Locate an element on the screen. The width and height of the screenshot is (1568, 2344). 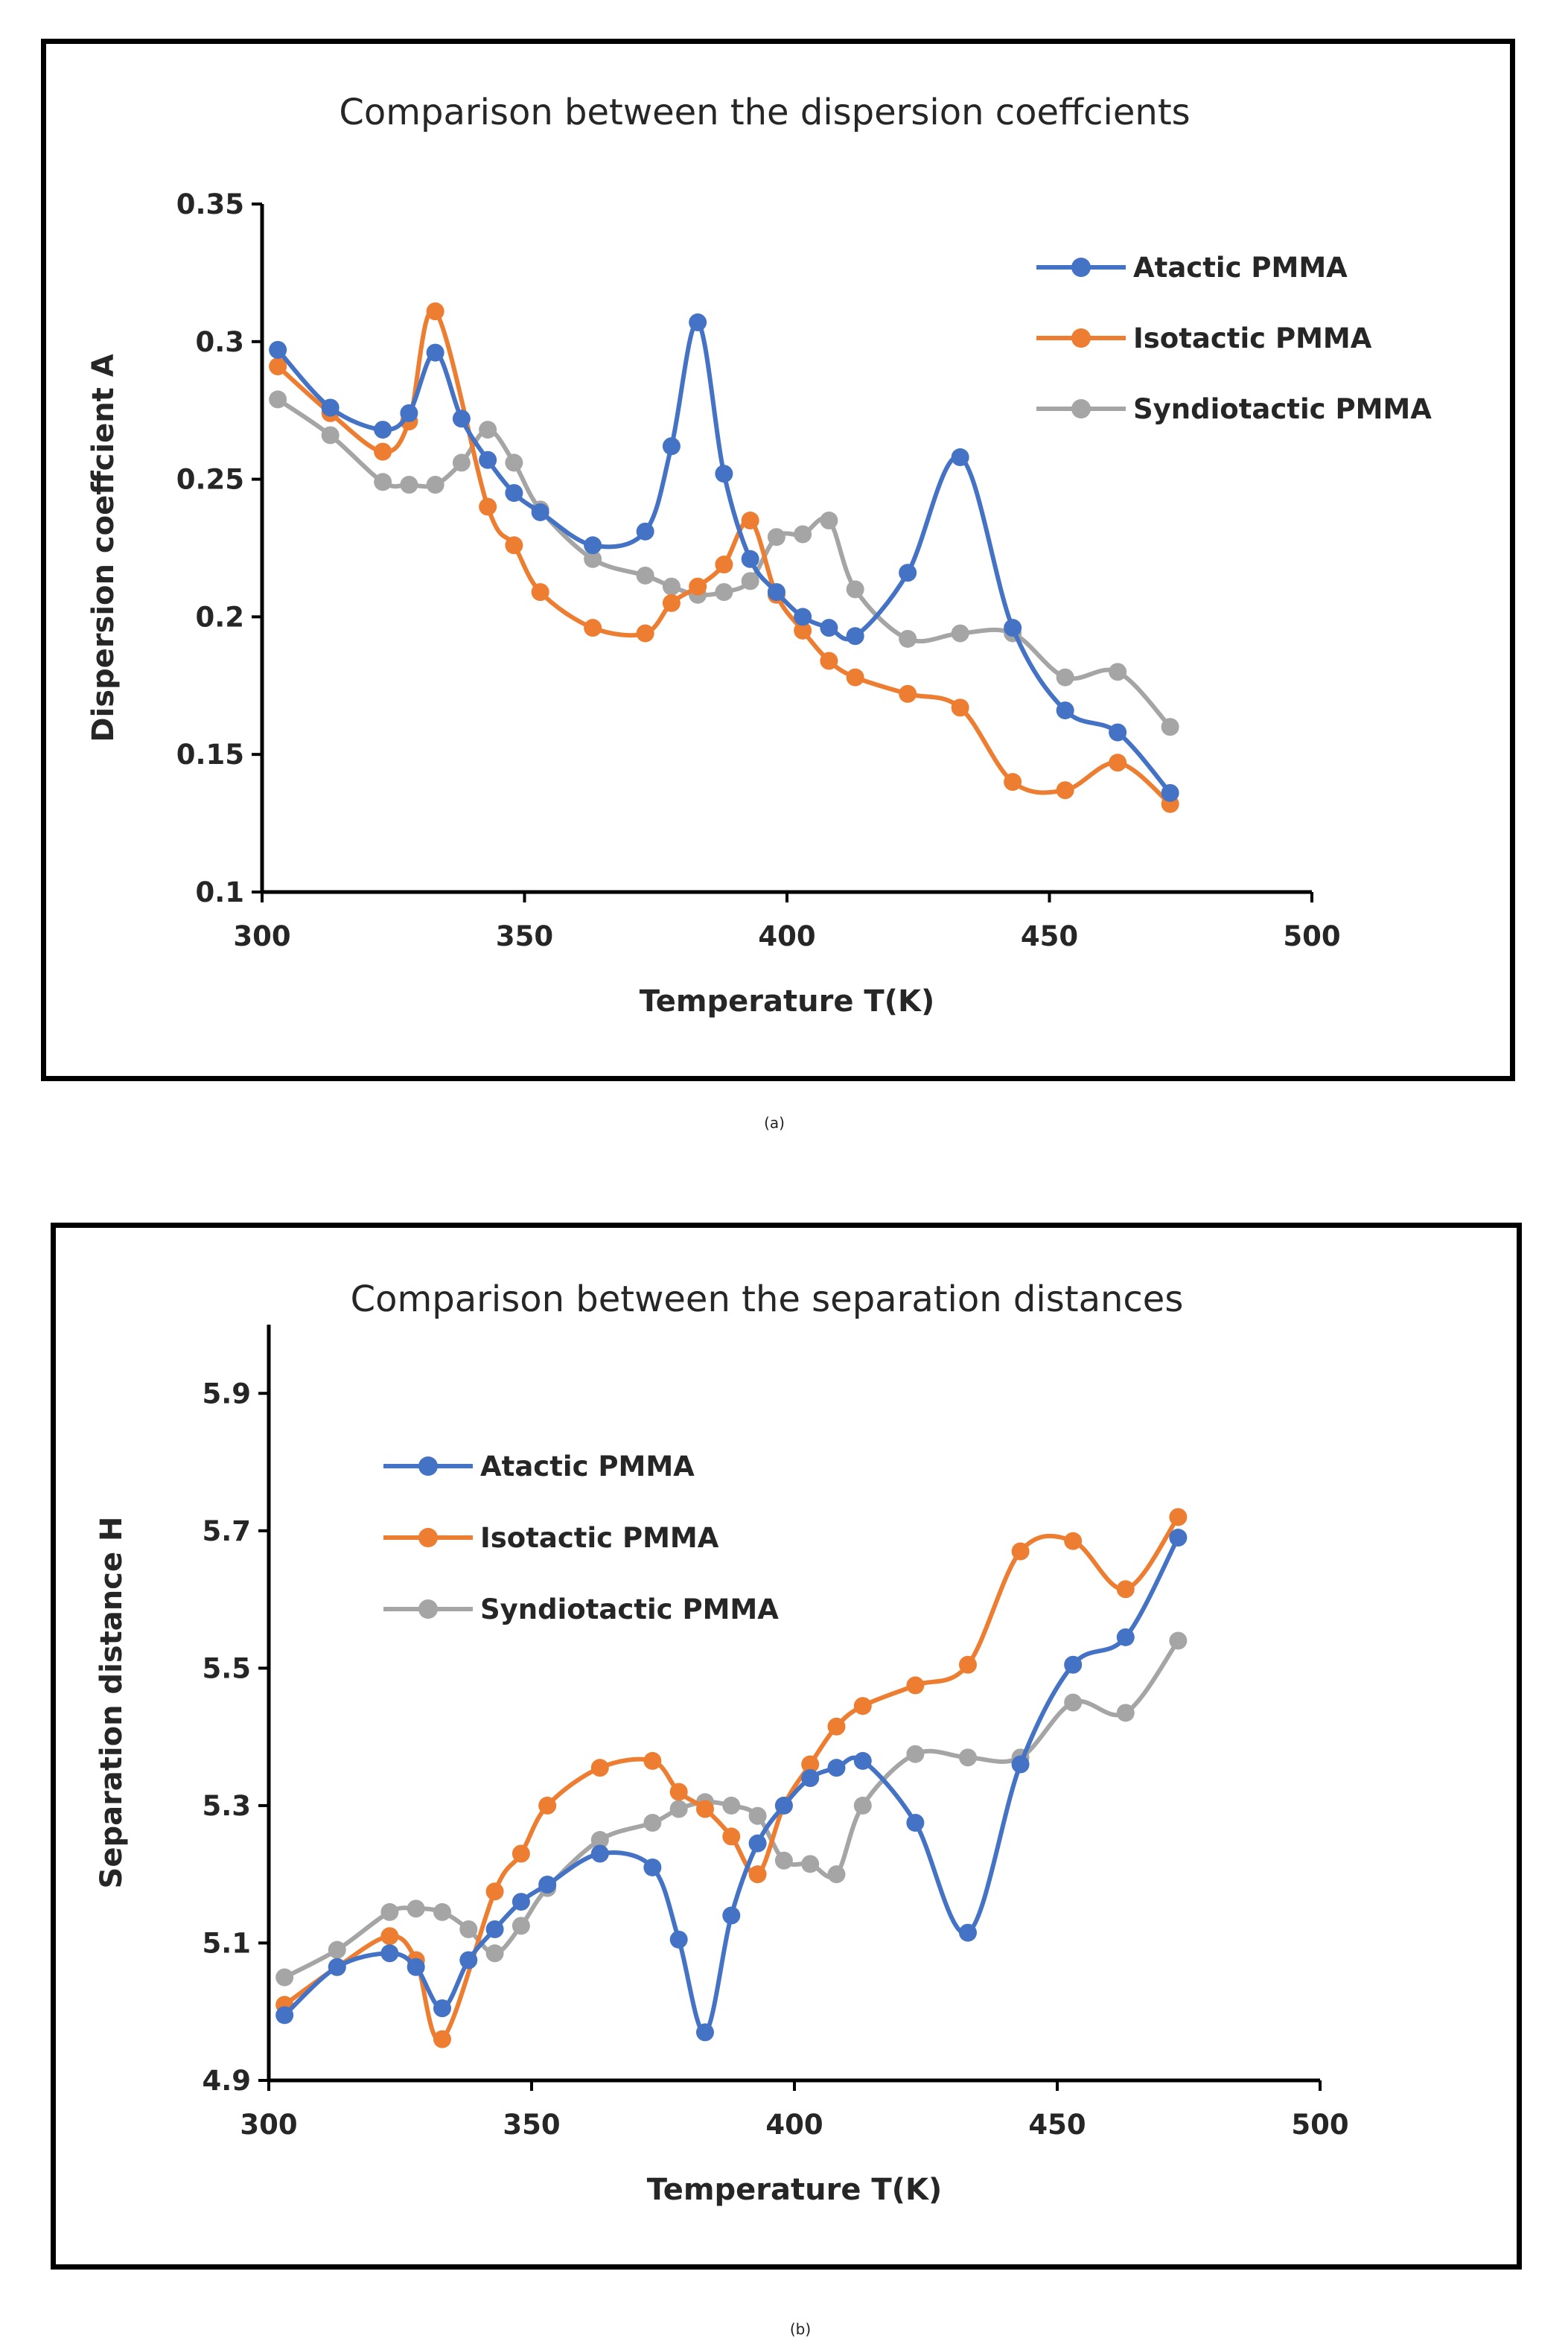
chart-1-x-tick-label: 500 is located at coordinates (1319, 2125).